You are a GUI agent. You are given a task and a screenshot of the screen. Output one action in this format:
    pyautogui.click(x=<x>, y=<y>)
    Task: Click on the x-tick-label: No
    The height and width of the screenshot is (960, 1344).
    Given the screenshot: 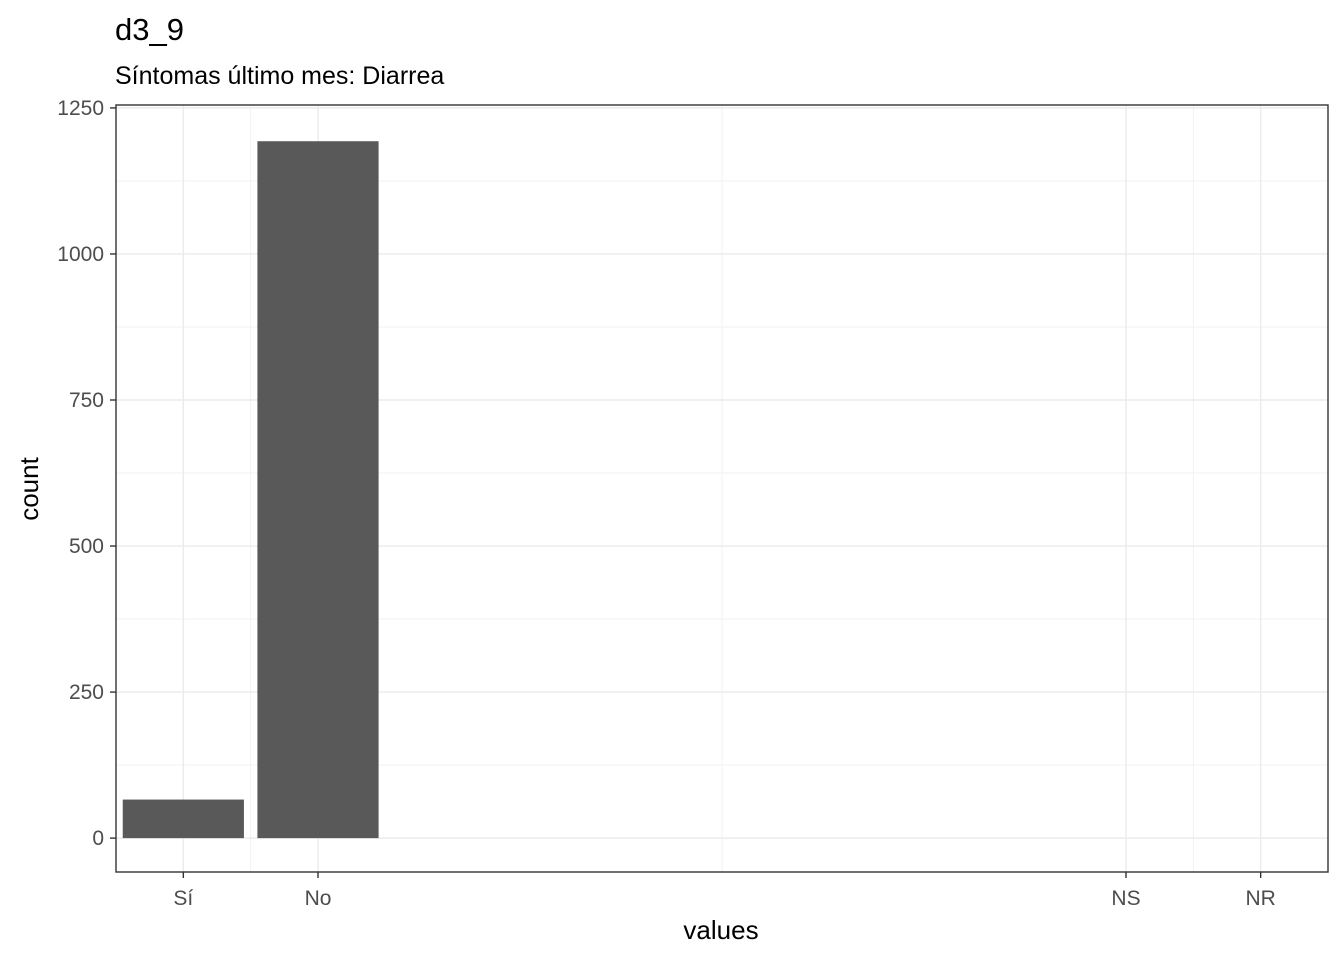 What is the action you would take?
    pyautogui.click(x=318, y=898)
    